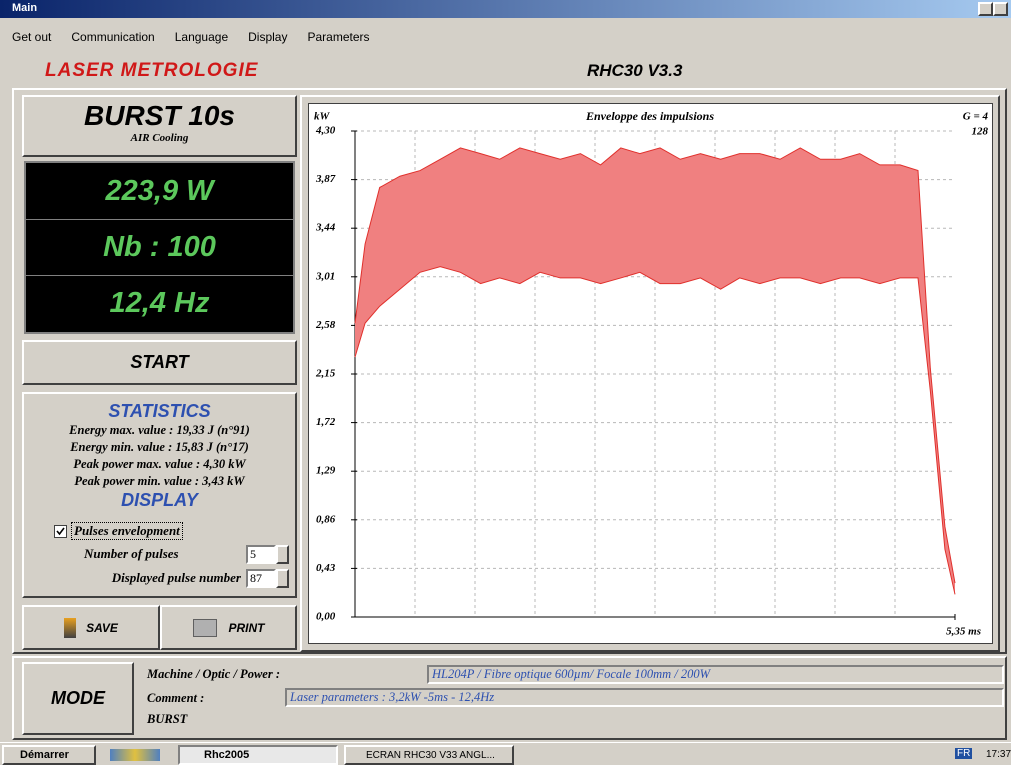  Describe the element at coordinates (985, 9) in the screenshot. I see `minimize-button` at that location.